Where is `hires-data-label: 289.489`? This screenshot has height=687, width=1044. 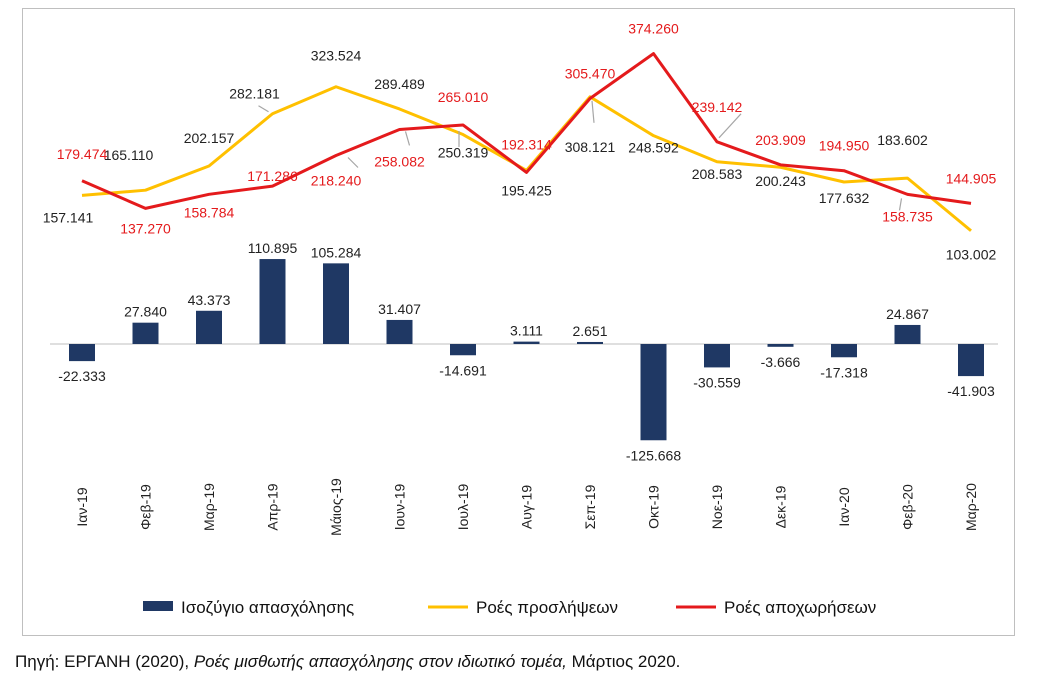
hires-data-label: 289.489 is located at coordinates (399, 84).